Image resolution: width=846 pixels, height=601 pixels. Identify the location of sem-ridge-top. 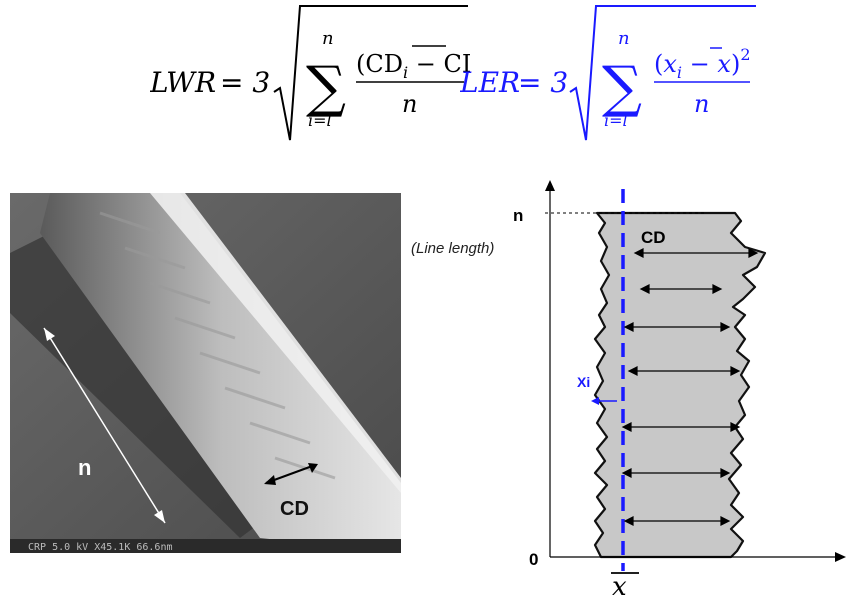
(275, 343).